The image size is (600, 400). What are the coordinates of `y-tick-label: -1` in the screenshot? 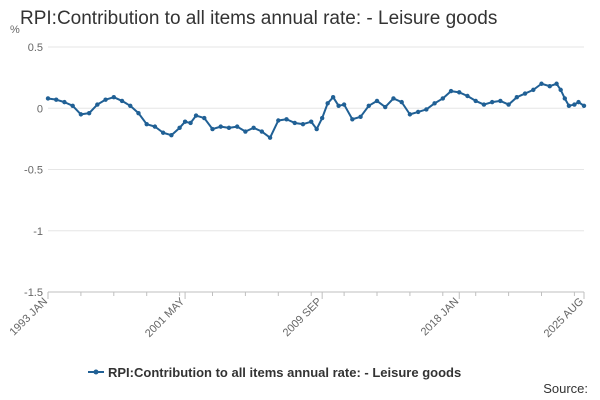 It's located at (38, 232).